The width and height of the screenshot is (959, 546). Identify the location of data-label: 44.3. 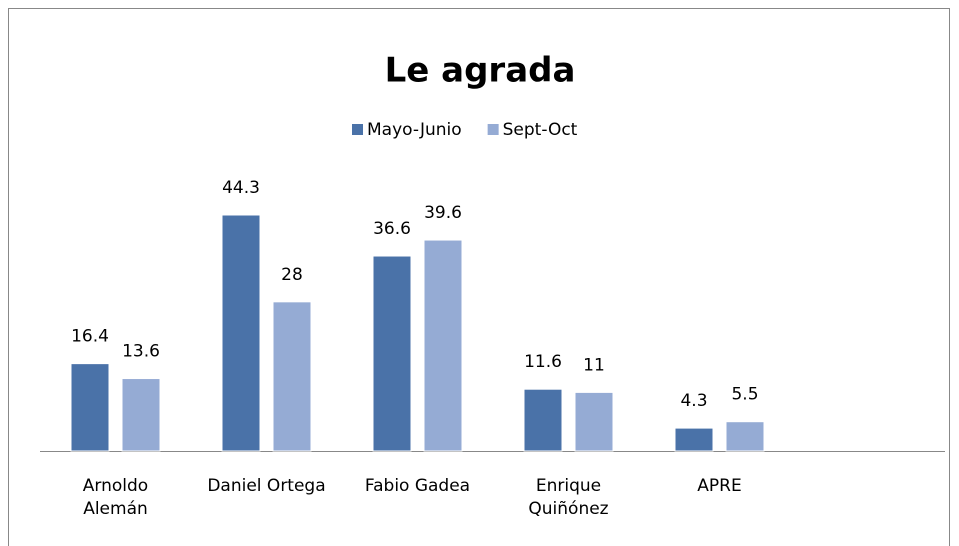
(241, 188).